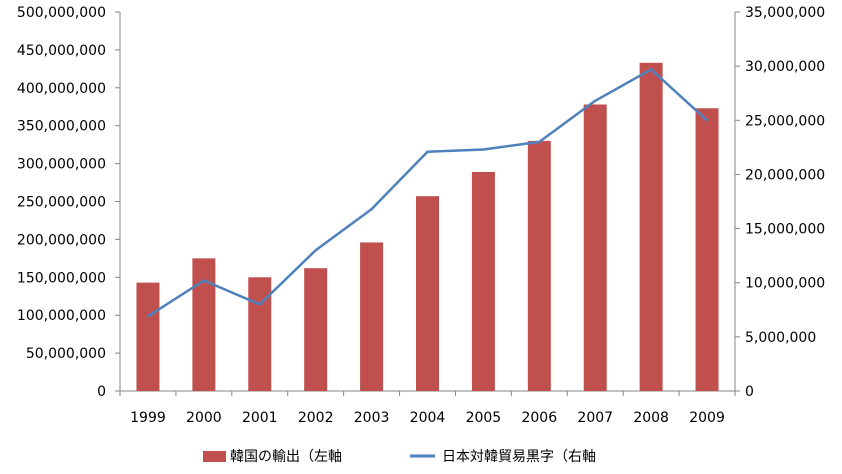 The height and width of the screenshot is (474, 842). I want to click on left-y-tick-label: 200,000,000, so click(61, 240).